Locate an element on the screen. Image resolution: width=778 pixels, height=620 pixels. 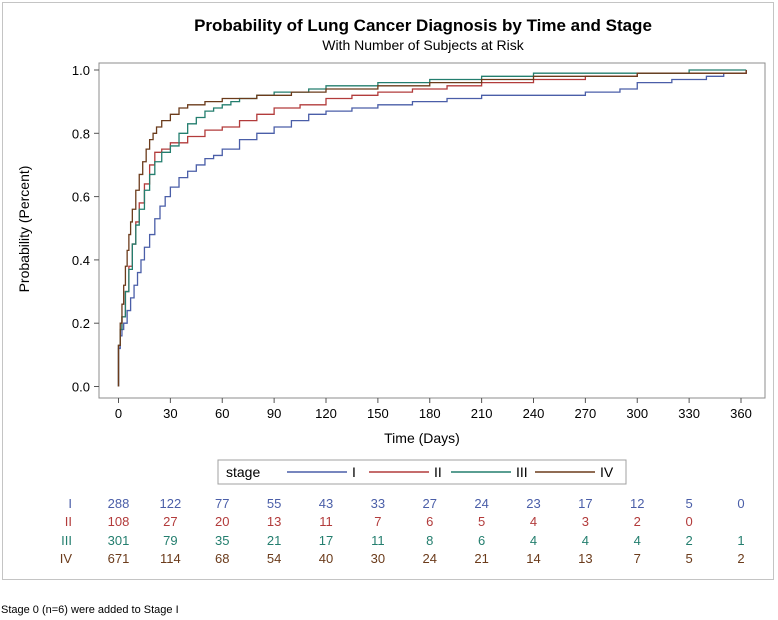
risk-row-label-I: I is located at coordinates (70, 503).